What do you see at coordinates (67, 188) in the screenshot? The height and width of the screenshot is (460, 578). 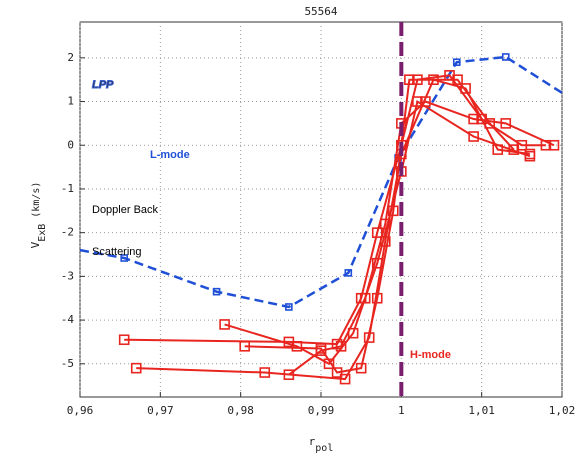 I see `y-tick-label: -1` at bounding box center [67, 188].